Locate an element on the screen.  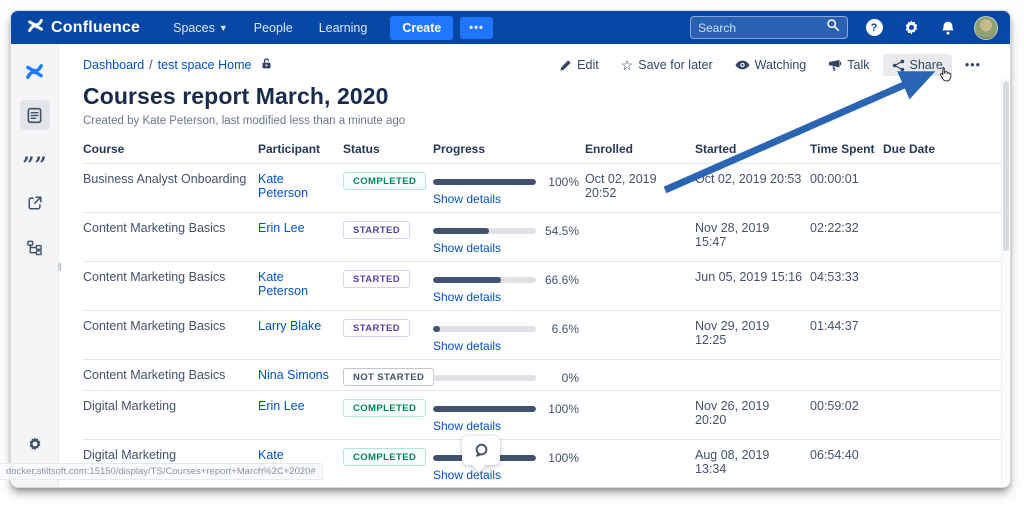
search-input is located at coordinates (759, 27).